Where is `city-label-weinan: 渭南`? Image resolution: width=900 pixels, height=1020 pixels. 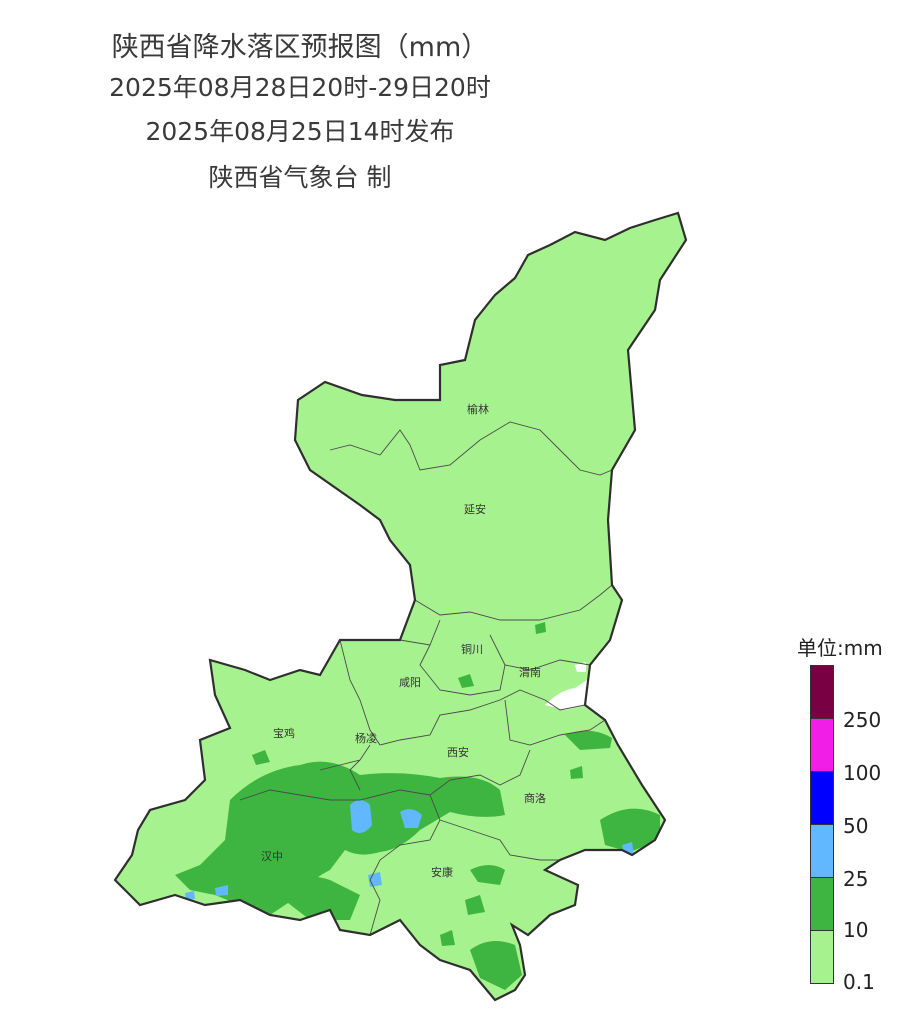 city-label-weinan: 渭南 is located at coordinates (530, 672).